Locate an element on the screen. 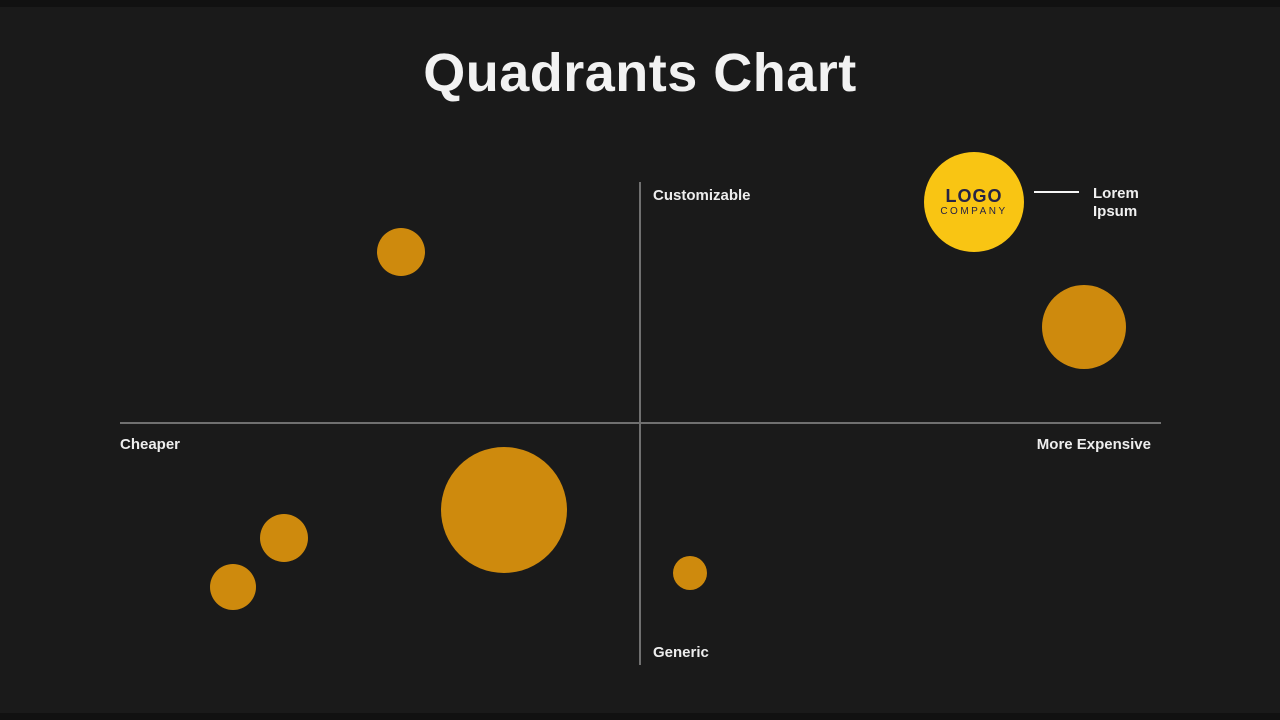 This screenshot has width=1280, height=720. legend-label: Lorem Ipsum is located at coordinates (1116, 203).